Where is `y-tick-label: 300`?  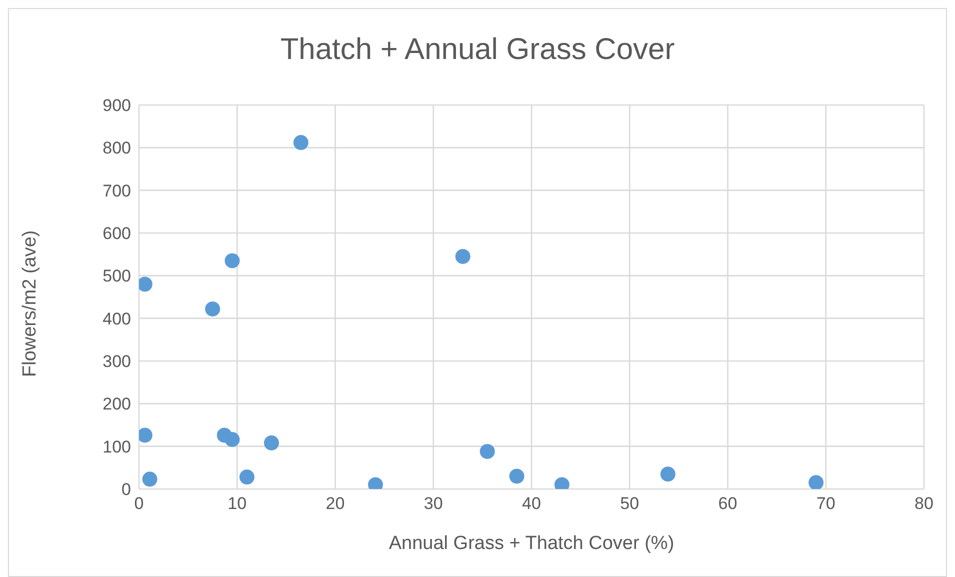
y-tick-label: 300 is located at coordinates (116, 362).